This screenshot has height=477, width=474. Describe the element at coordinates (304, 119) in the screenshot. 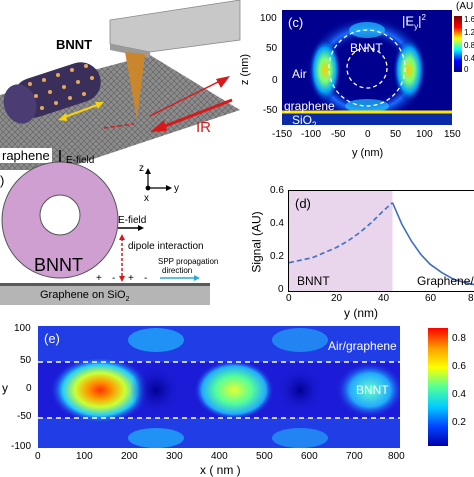

I see `sio2-label: SiO2` at that location.